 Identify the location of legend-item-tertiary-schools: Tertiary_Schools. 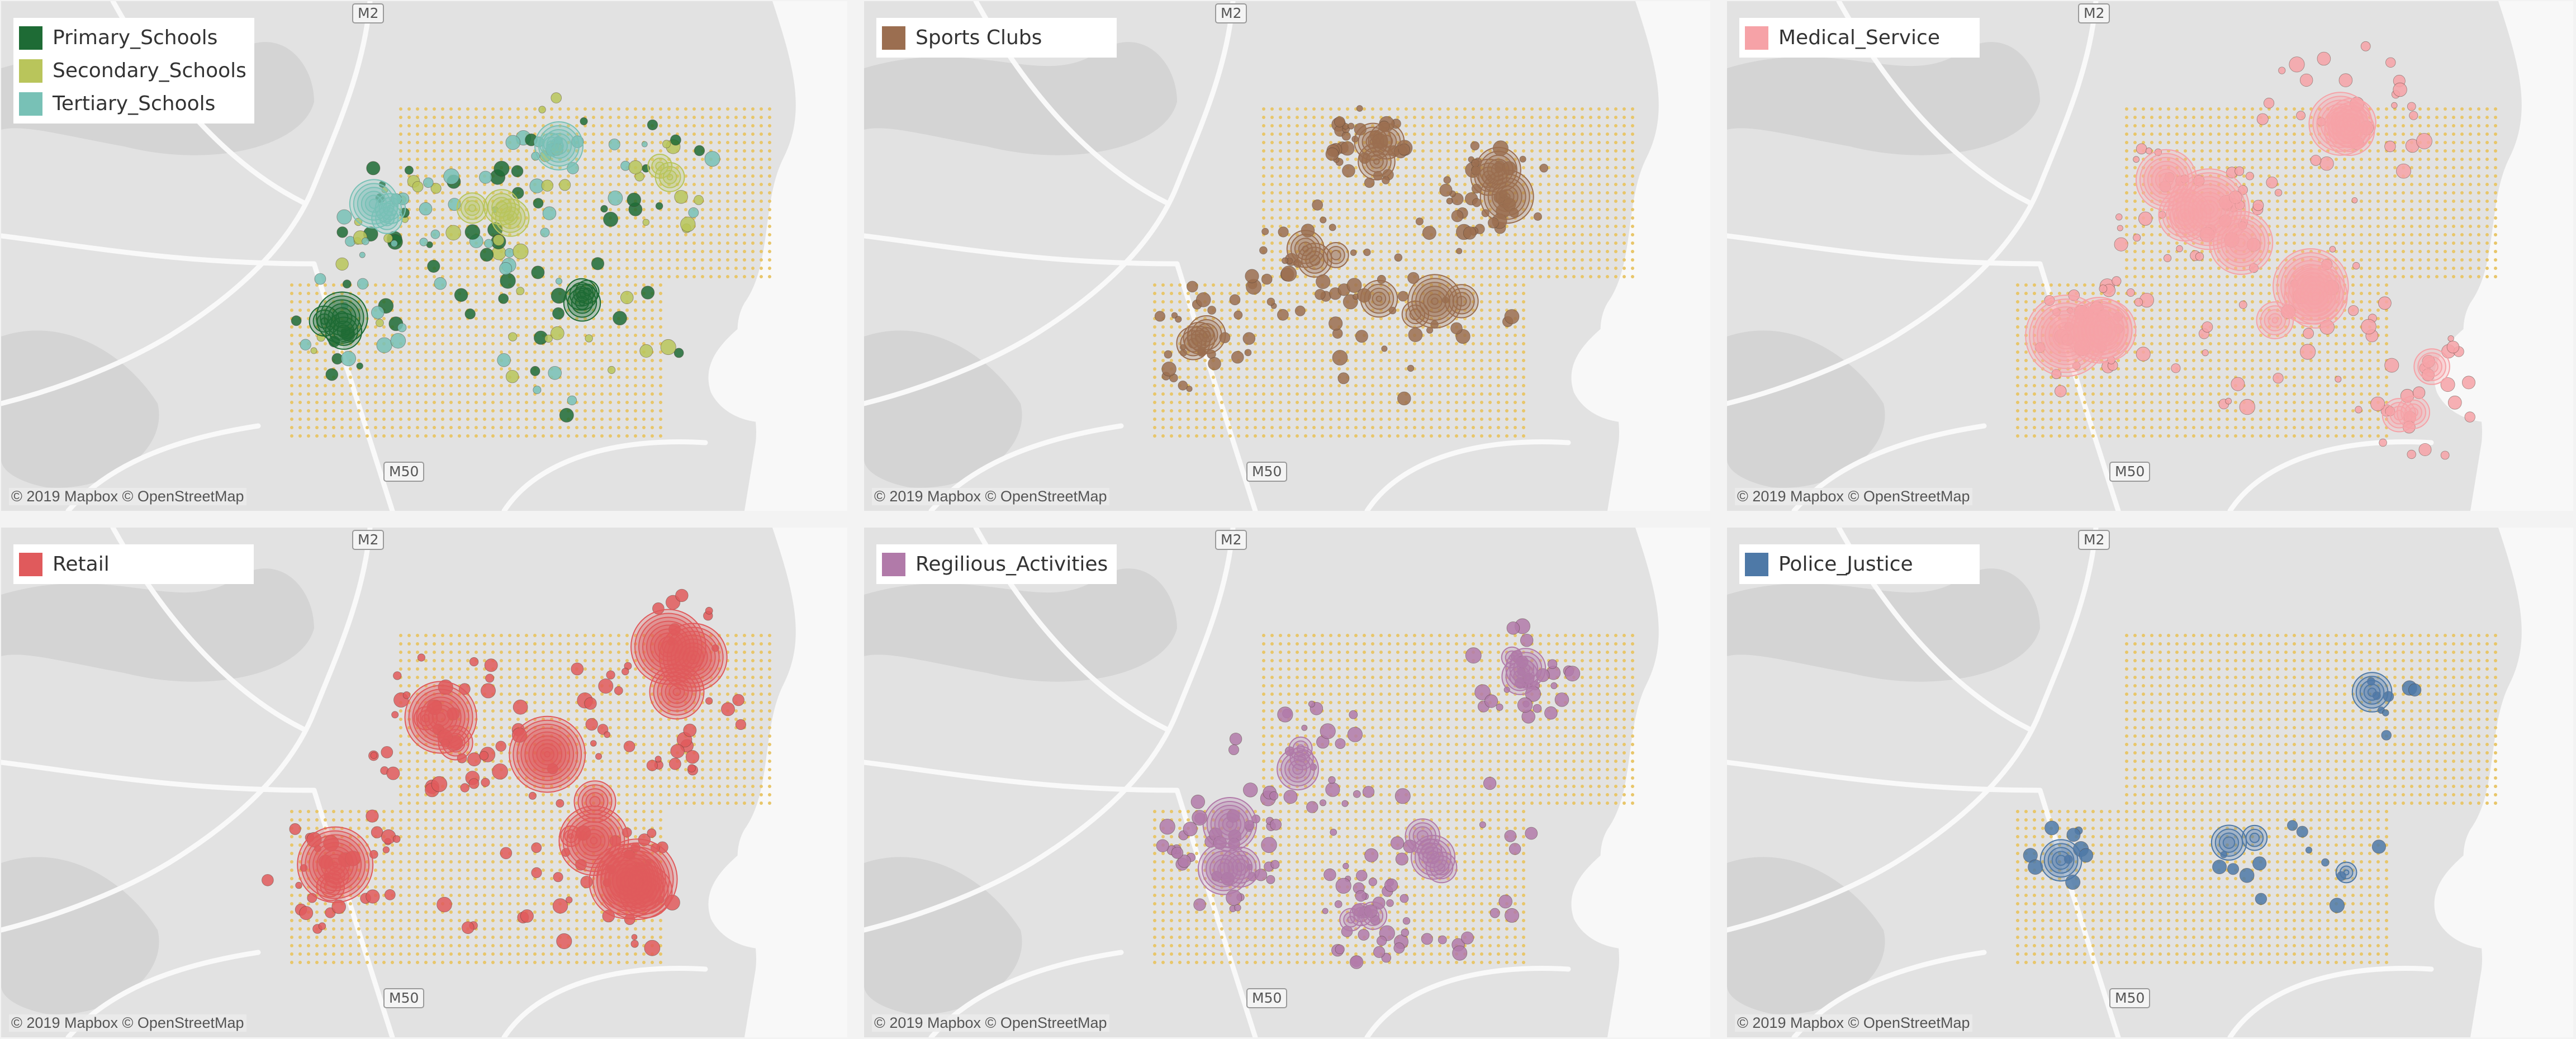
(132, 103).